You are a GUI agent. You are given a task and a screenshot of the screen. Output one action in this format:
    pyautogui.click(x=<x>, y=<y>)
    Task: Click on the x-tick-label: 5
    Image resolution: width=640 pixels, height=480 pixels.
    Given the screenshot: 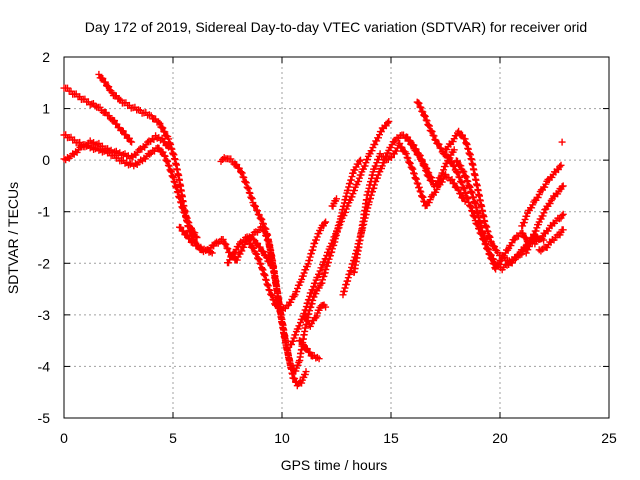 What is the action you would take?
    pyautogui.click(x=173, y=438)
    